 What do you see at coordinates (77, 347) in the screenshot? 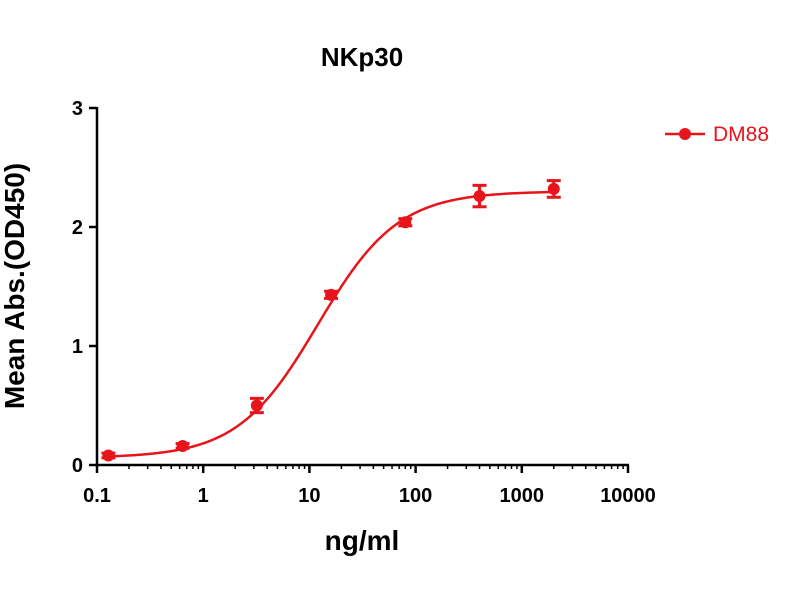
I see `y-tick-label: 1` at bounding box center [77, 347].